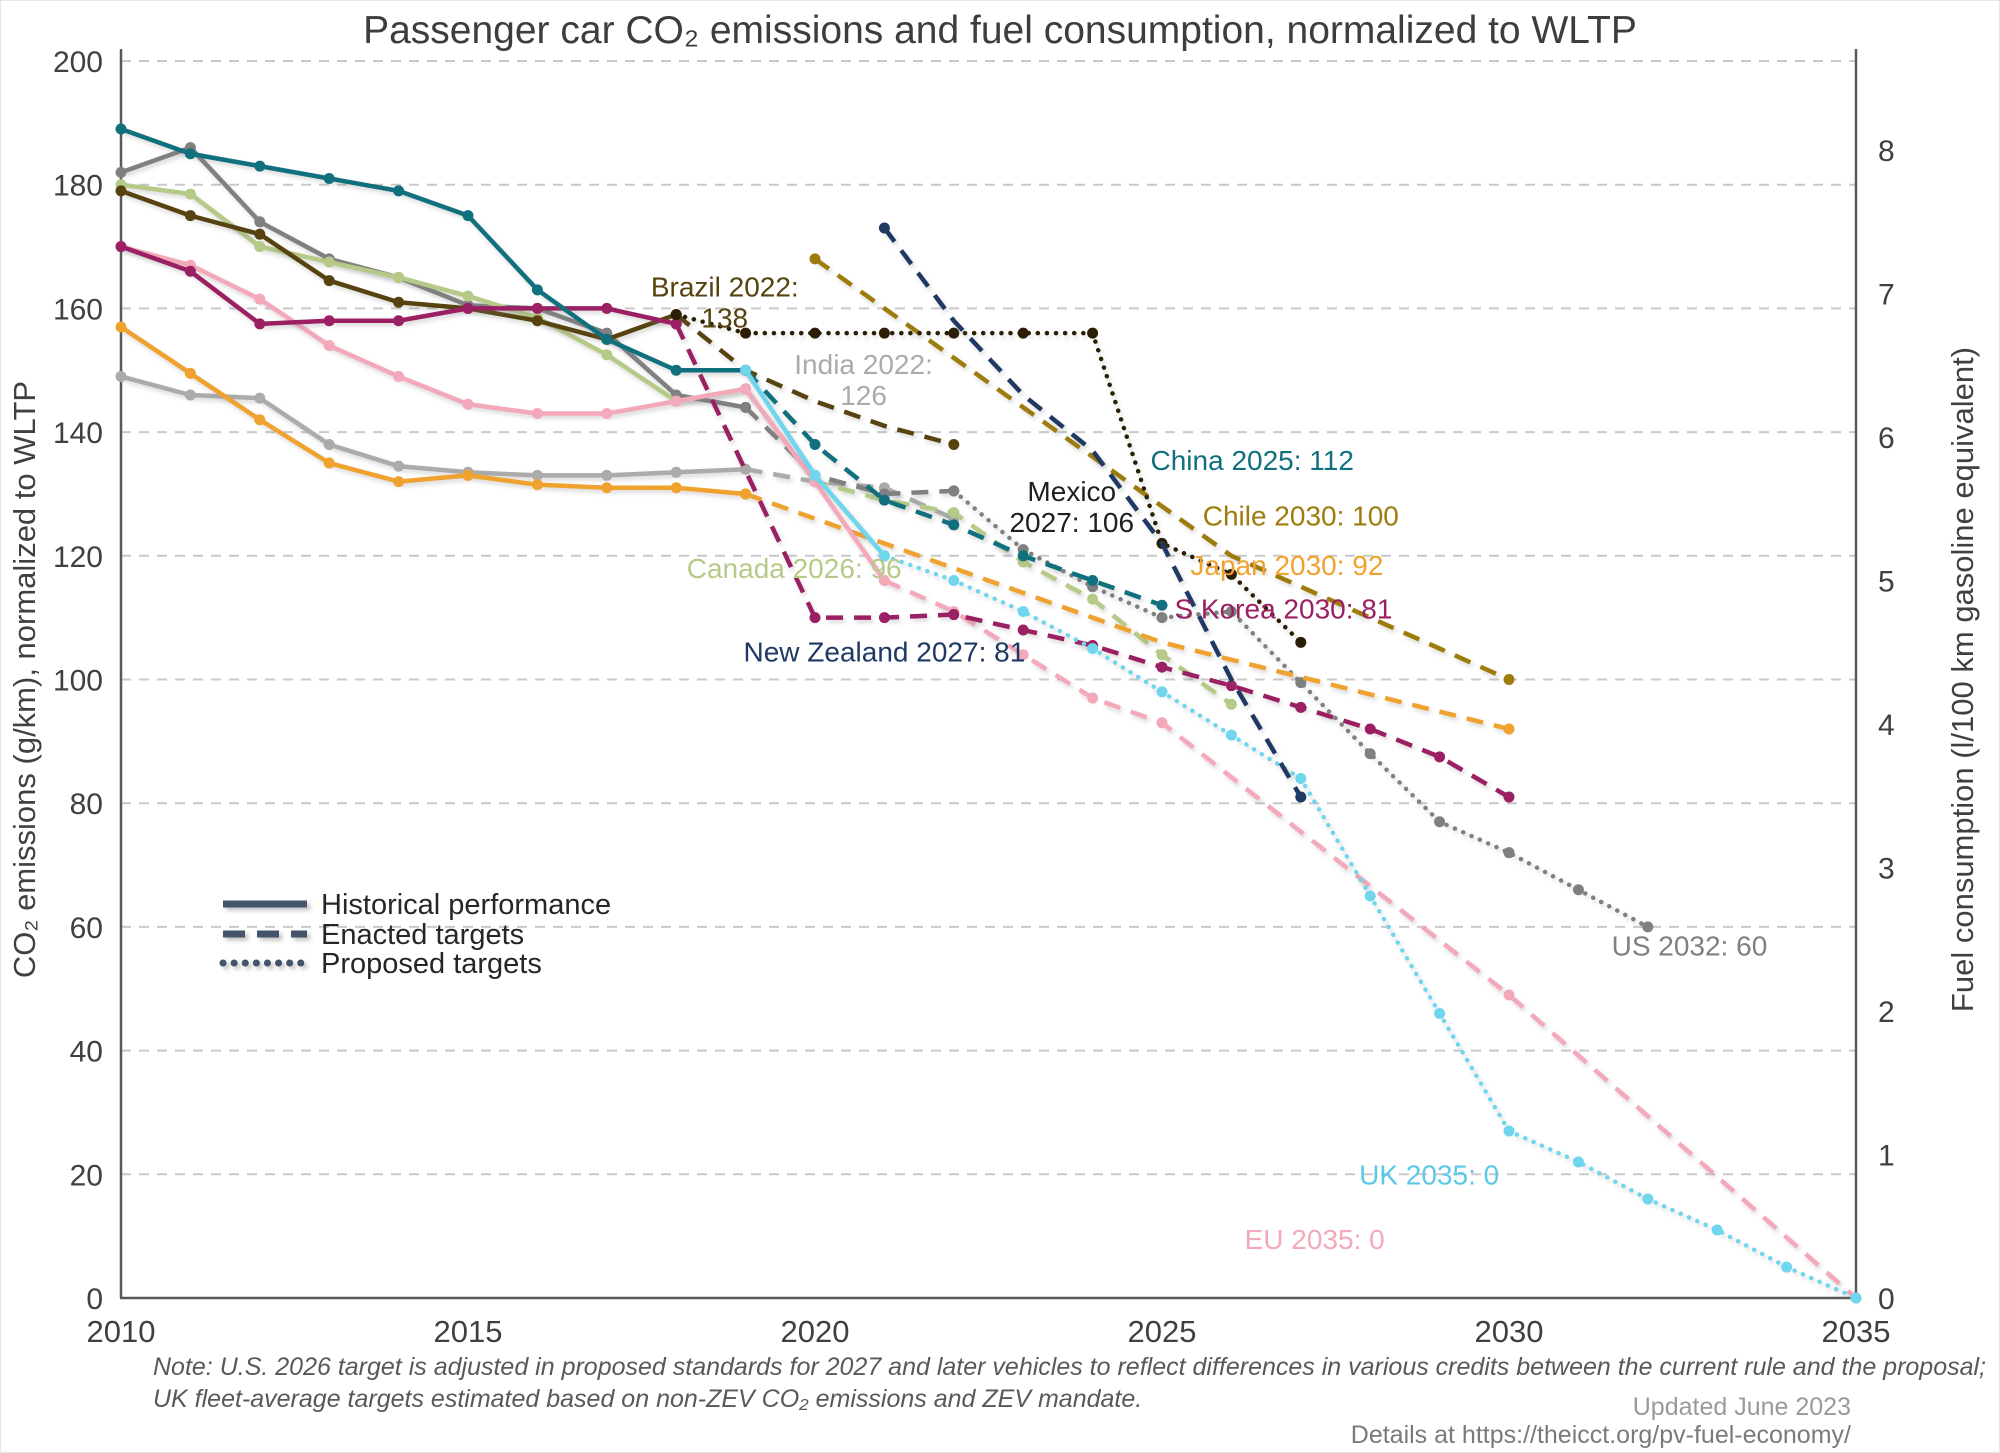  Describe the element at coordinates (988, 478) in the screenshot. I see `series-mexico` at that location.